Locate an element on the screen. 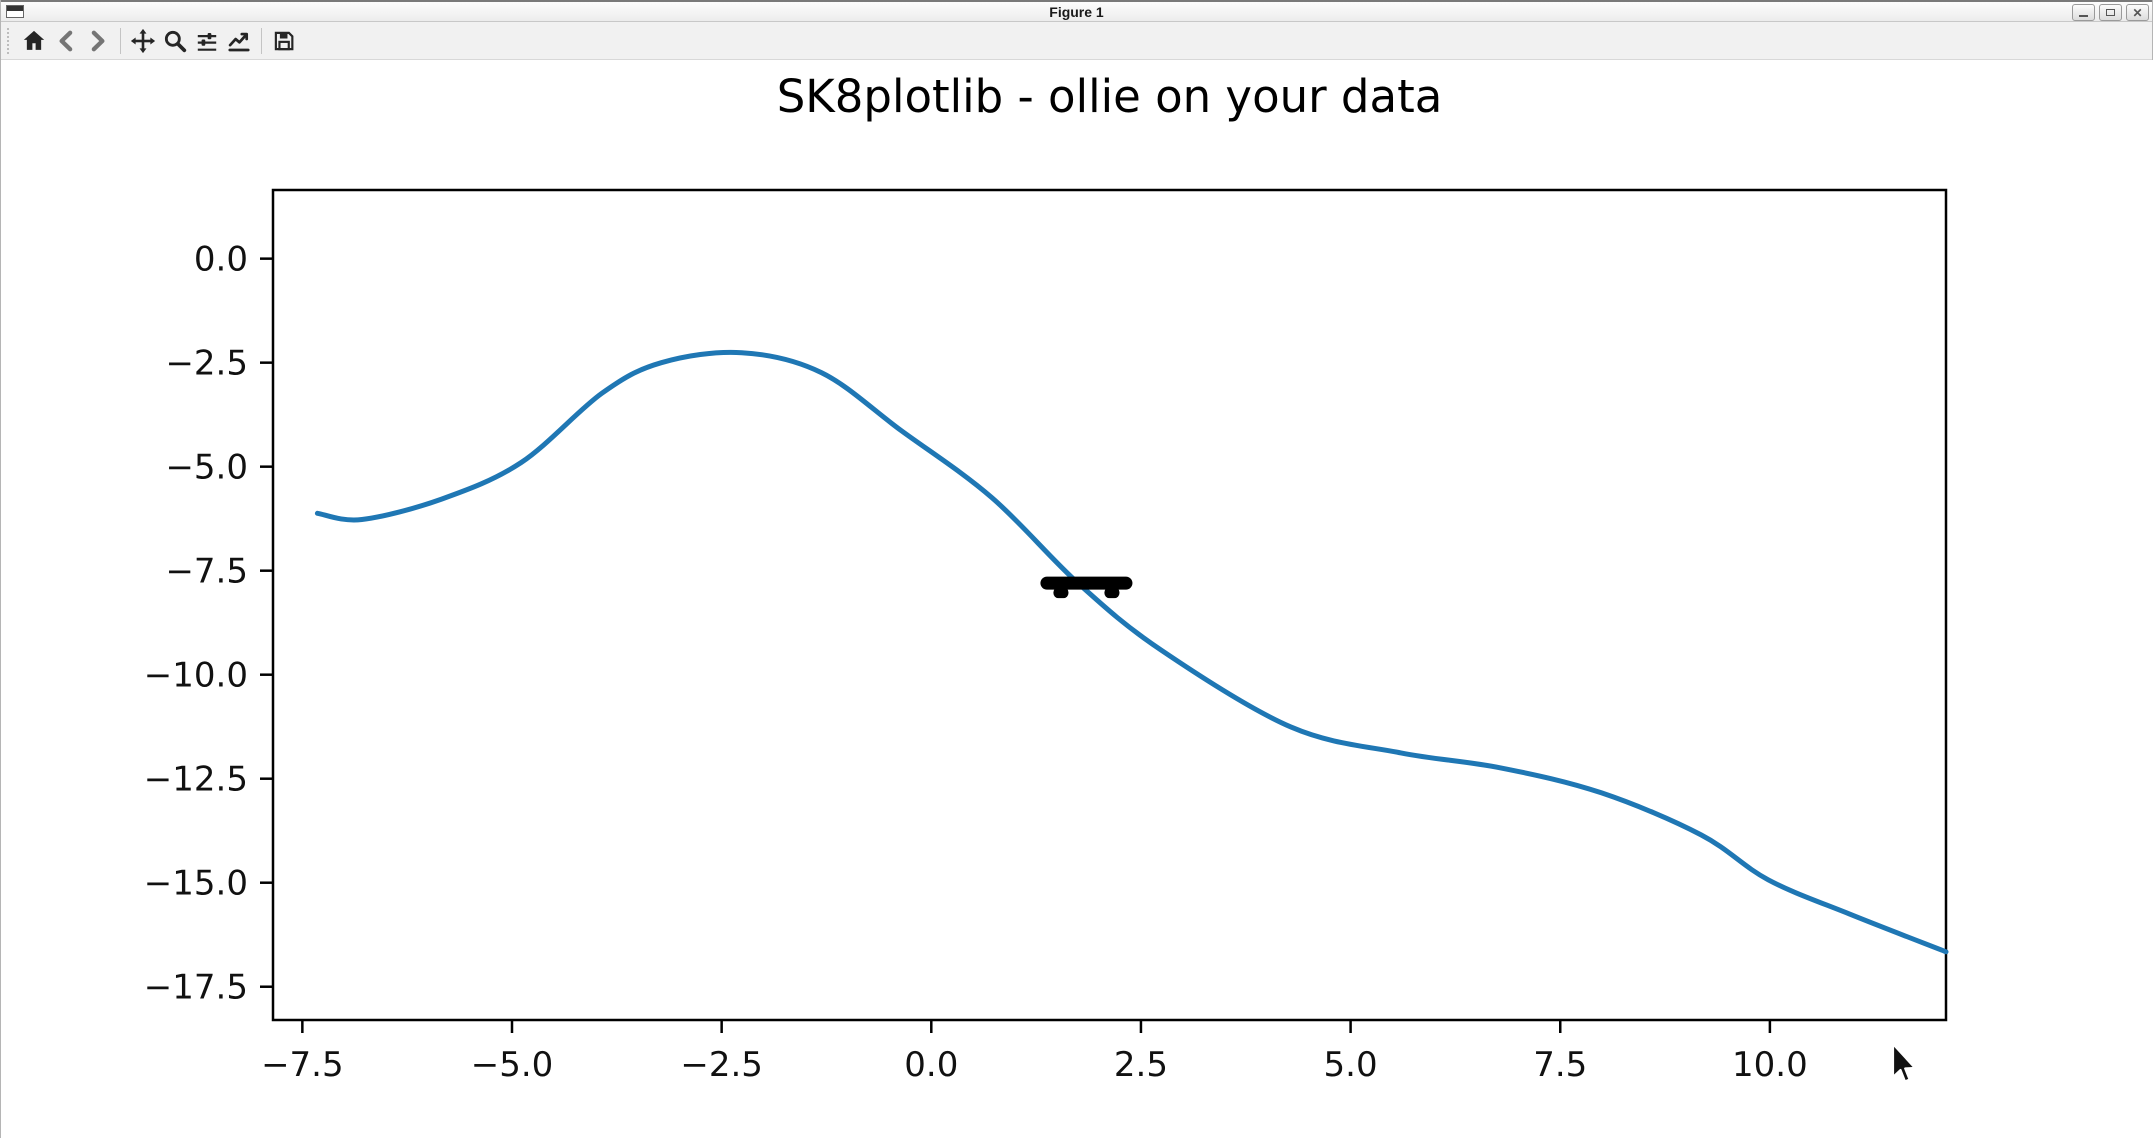 This screenshot has width=2153, height=1138. y-tick-label: −5.0 is located at coordinates (206, 468).